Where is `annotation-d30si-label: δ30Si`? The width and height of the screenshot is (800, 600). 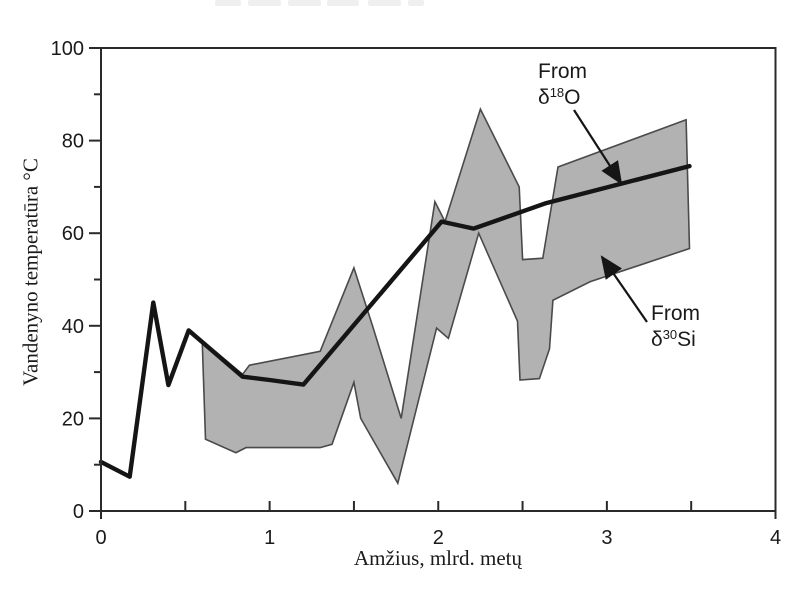 annotation-d30si-label: δ30Si is located at coordinates (673, 339).